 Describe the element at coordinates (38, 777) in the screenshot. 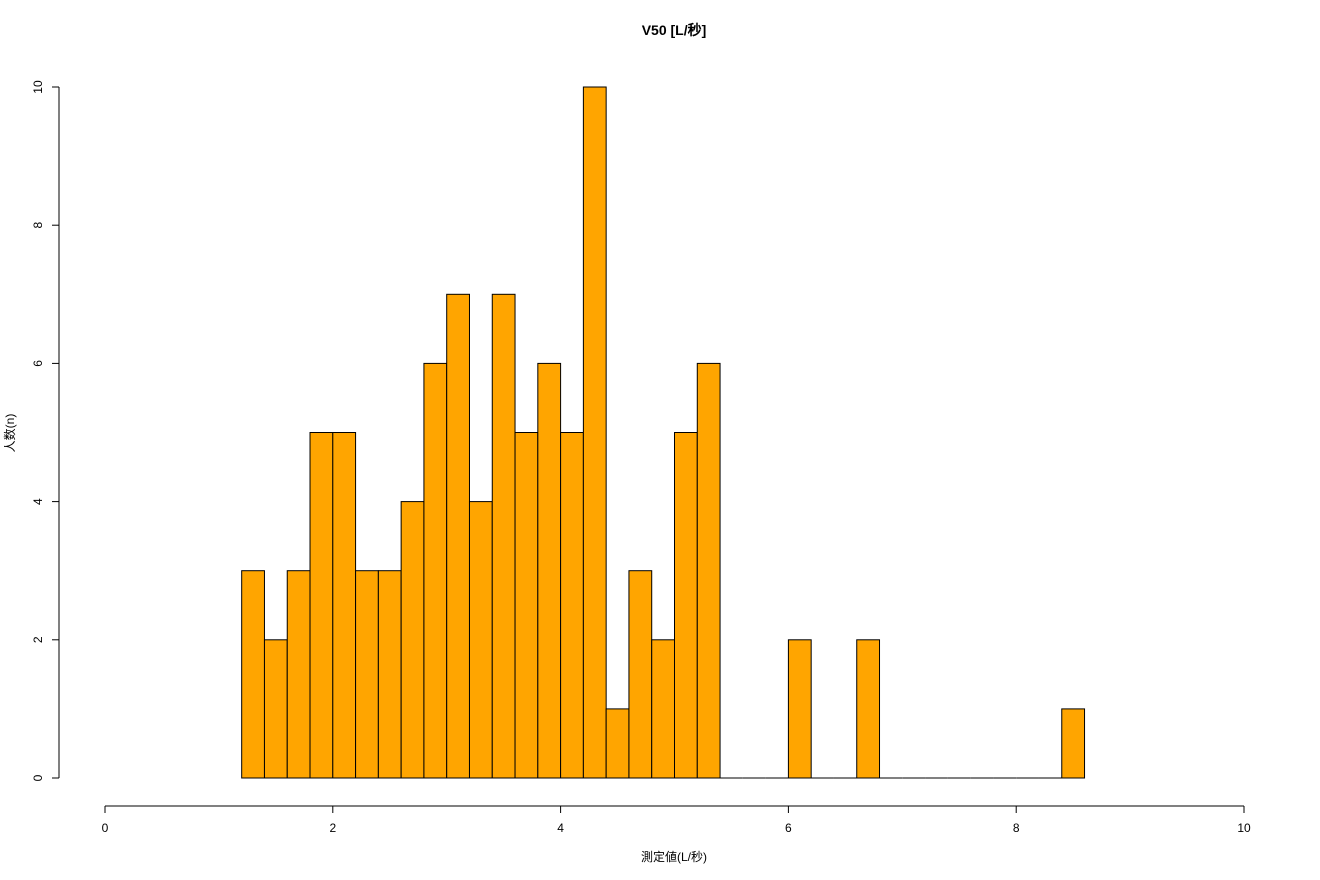

I see `y-tick-label: 0` at that location.